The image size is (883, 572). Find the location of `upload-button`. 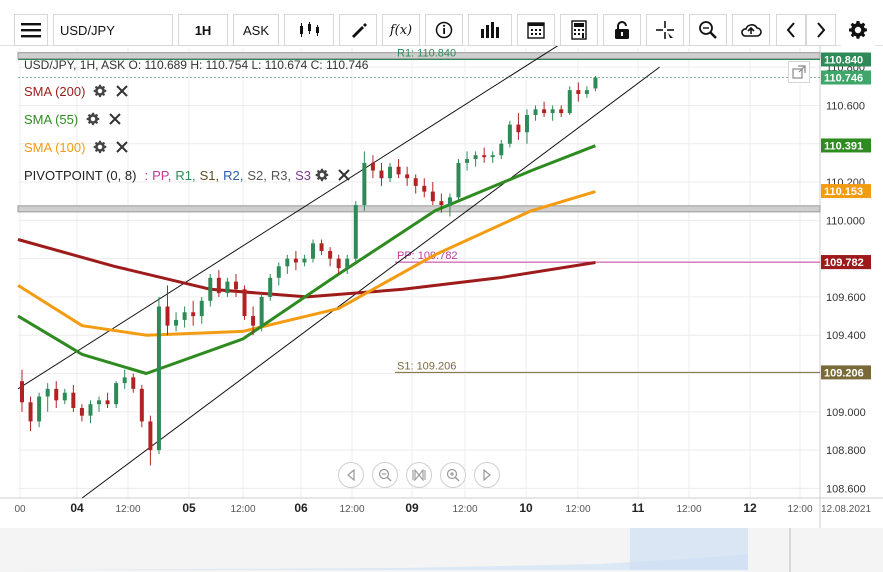

upload-button is located at coordinates (751, 30).